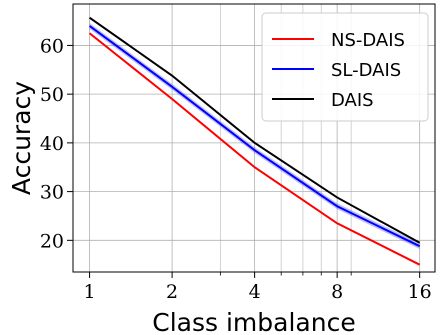  What do you see at coordinates (52, 193) in the screenshot?
I see `y-tick-label: 30` at bounding box center [52, 193].